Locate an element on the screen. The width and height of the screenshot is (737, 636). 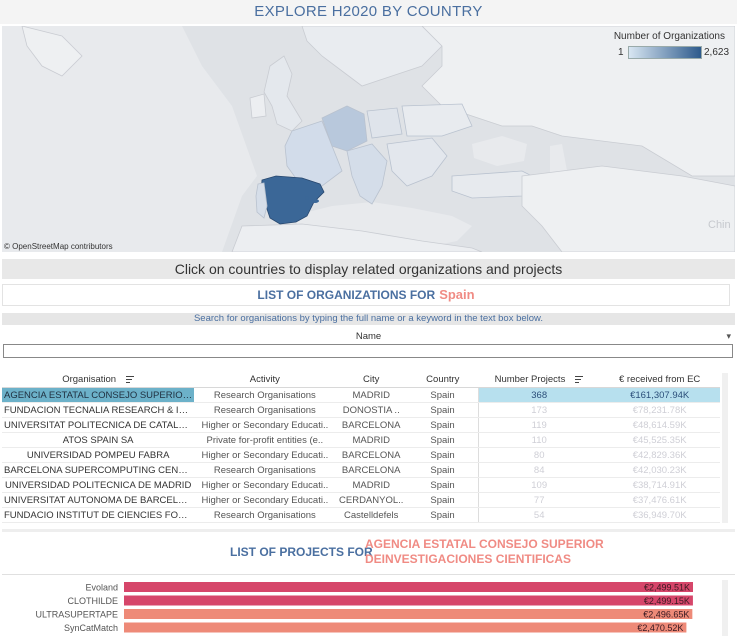
cell-ec: €48,614.59K is located at coordinates (659, 425).